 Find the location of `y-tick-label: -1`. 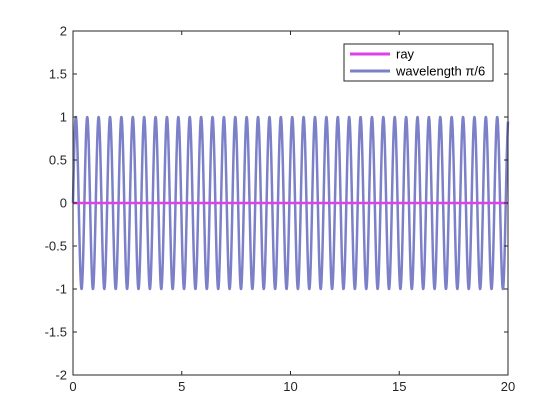

y-tick-label: -1 is located at coordinates (61, 289).